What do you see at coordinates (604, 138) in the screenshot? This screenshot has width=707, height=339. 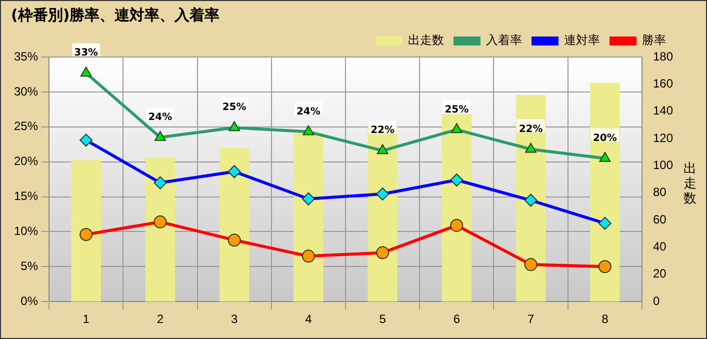 I see `data-label: 20%` at bounding box center [604, 138].